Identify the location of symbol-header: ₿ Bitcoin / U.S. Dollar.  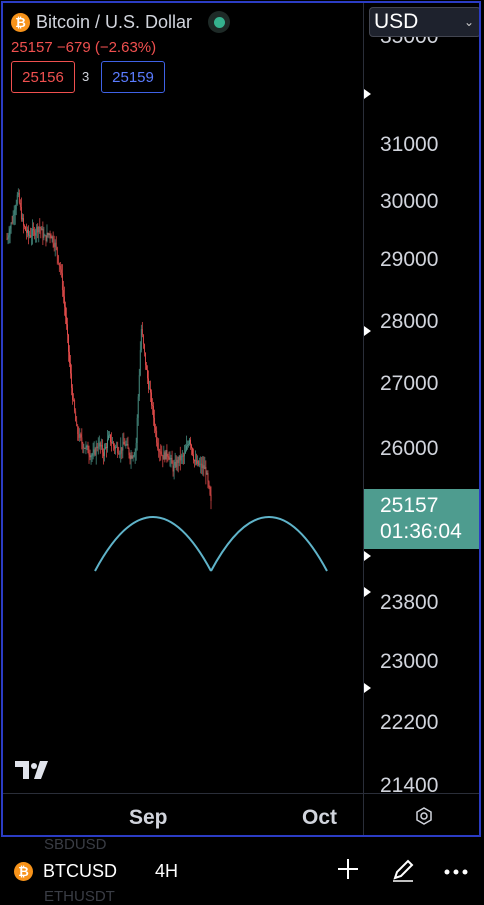
(121, 22).